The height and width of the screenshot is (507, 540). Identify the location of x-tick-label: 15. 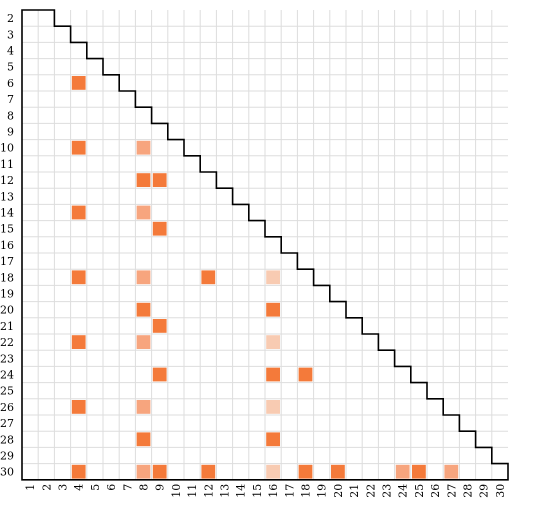
(257, 491).